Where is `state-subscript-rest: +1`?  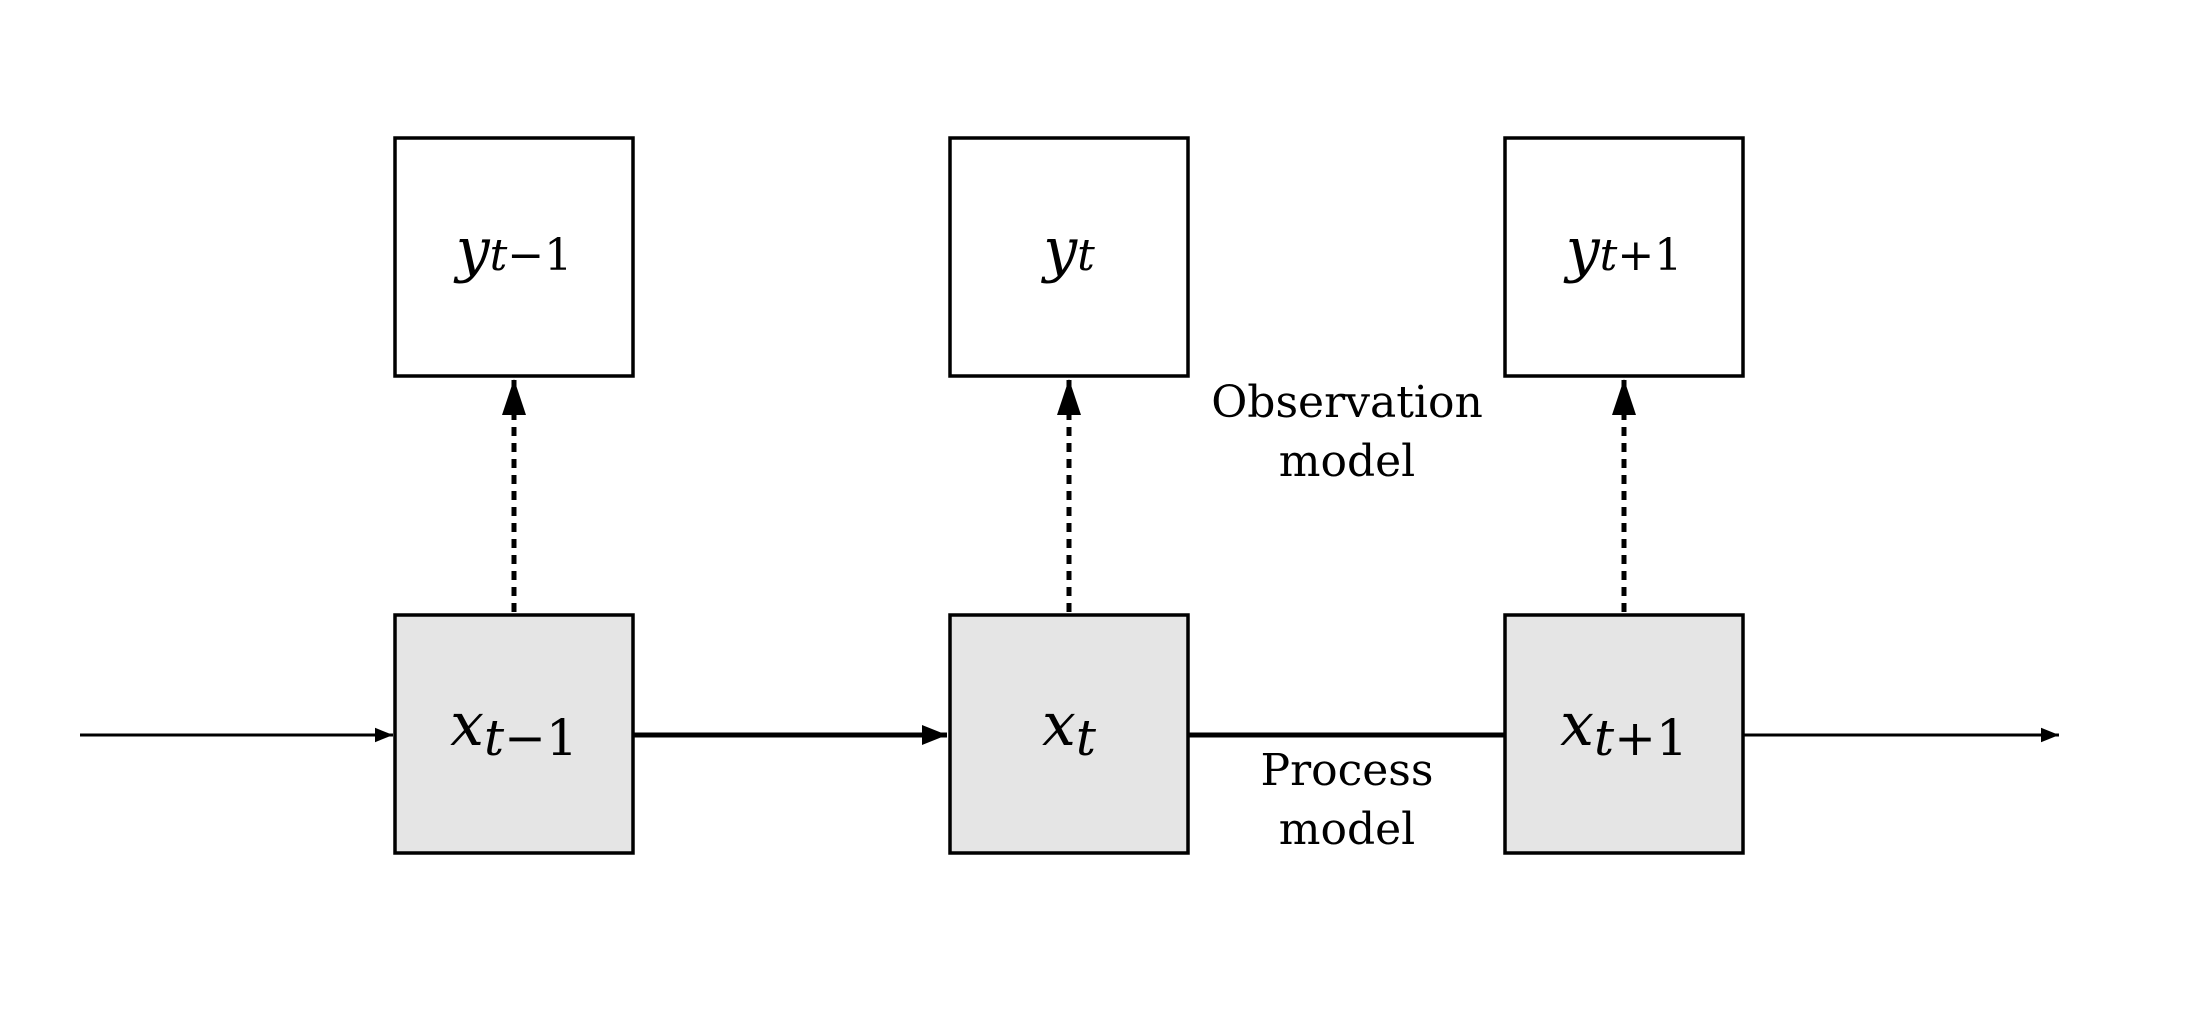 state-subscript-rest: +1 is located at coordinates (1651, 738).